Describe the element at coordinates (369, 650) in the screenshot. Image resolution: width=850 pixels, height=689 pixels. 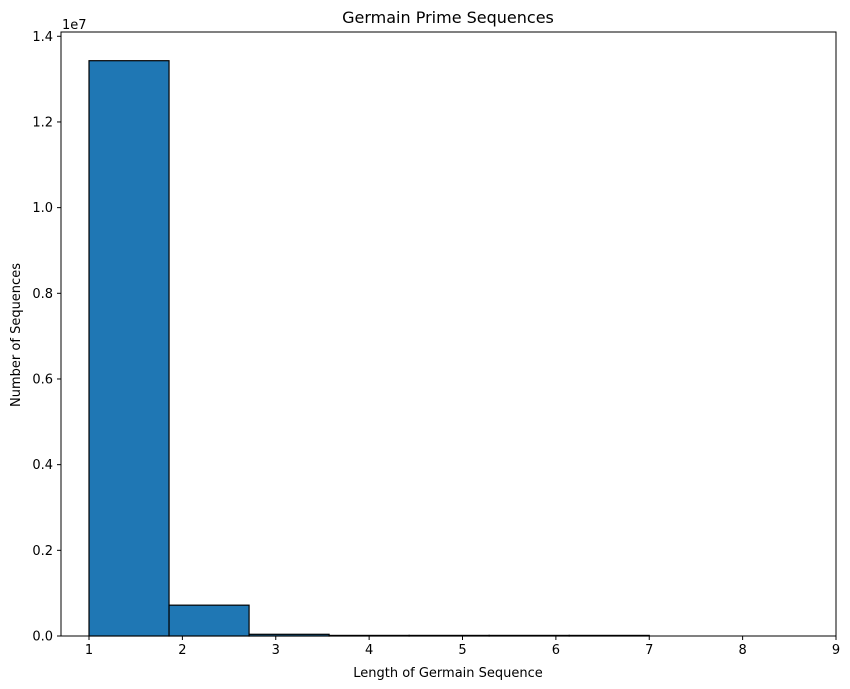
I see `x-tick-label: 4` at that location.